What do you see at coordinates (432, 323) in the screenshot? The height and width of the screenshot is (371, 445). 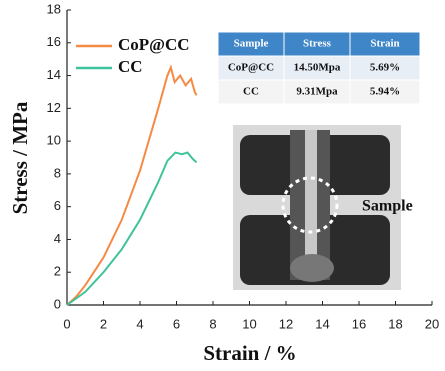 I see `x-tick-label: 20` at bounding box center [432, 323].